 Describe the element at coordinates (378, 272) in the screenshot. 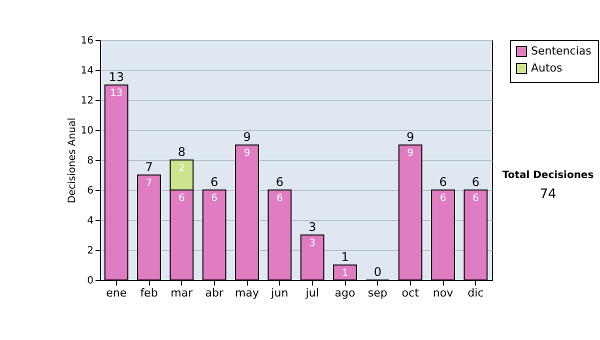

I see `total-label: 0` at that location.